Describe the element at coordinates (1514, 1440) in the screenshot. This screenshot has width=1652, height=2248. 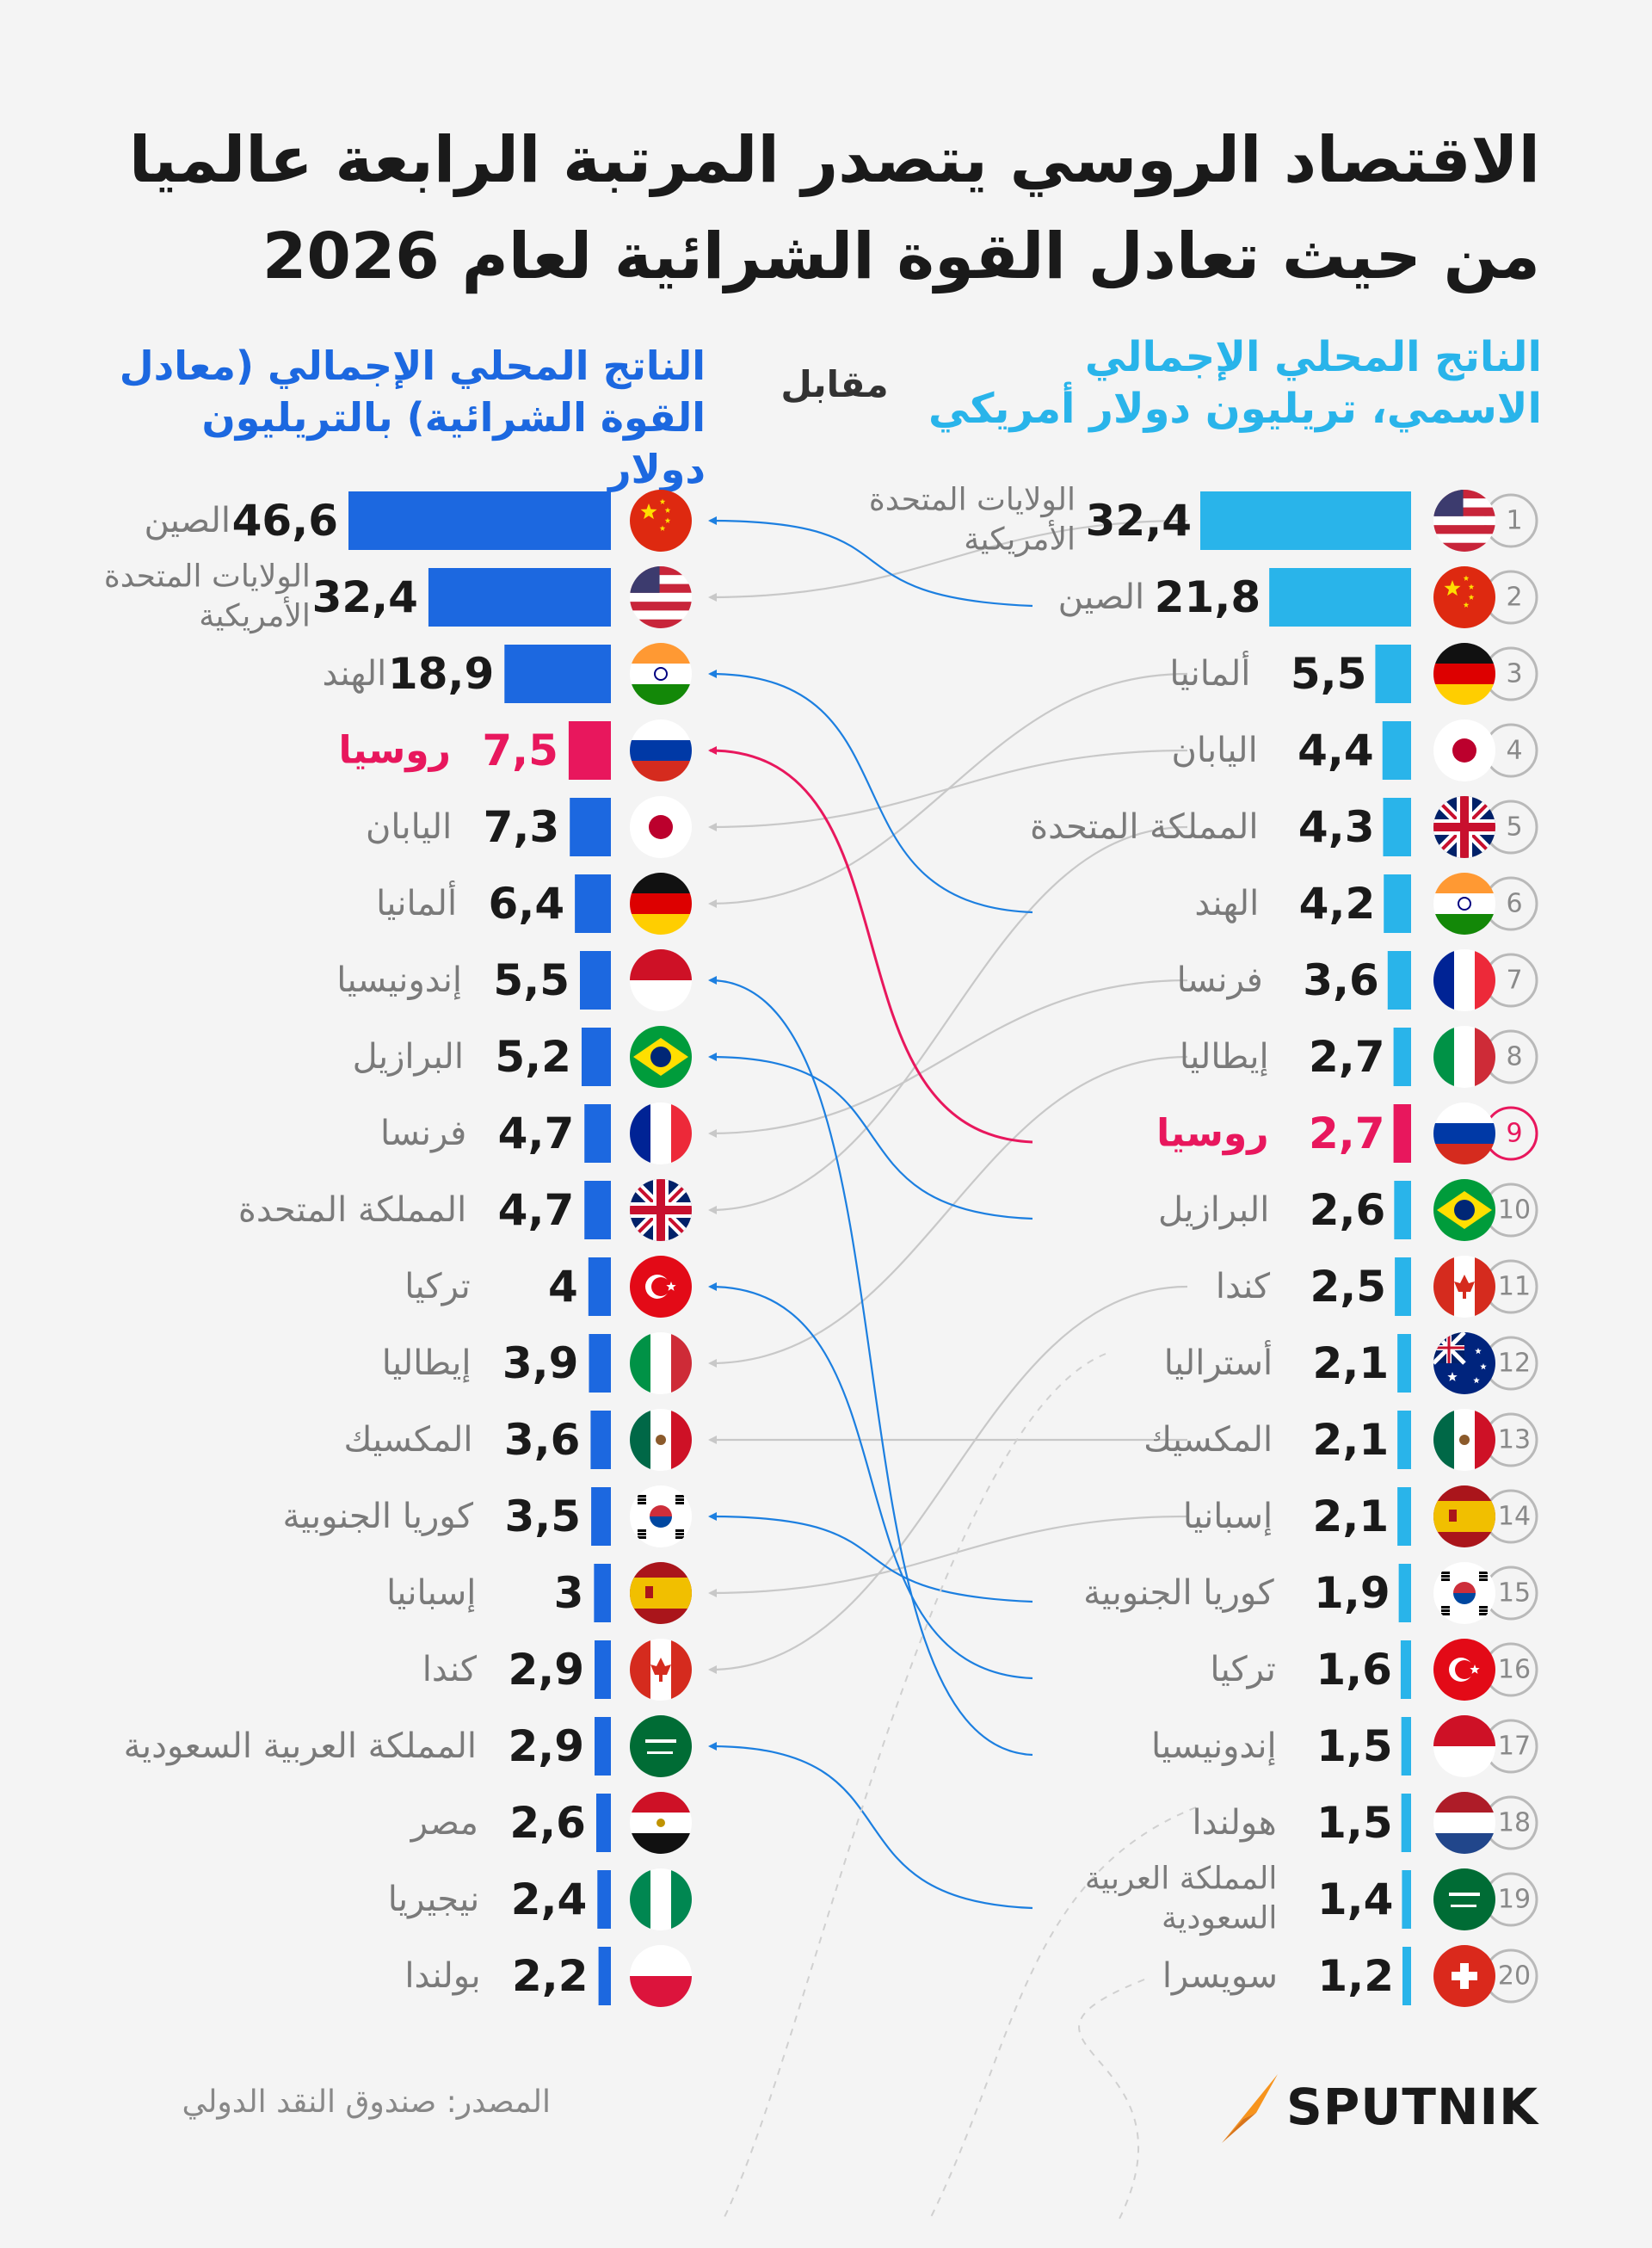
I see `rank-number: 13` at that location.